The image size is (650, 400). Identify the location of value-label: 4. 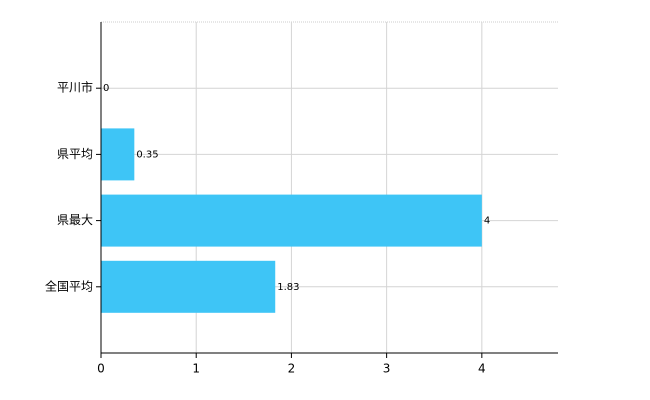
(487, 221).